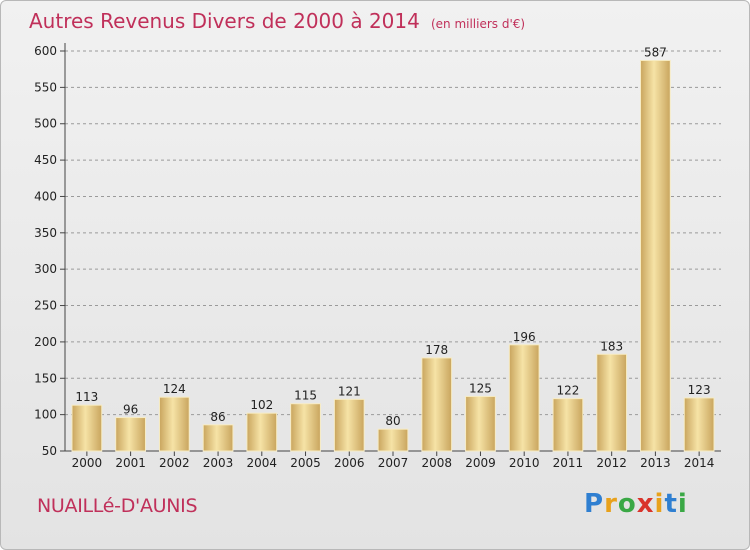 The width and height of the screenshot is (750, 550). I want to click on x-tick-label: 2009, so click(480, 463).